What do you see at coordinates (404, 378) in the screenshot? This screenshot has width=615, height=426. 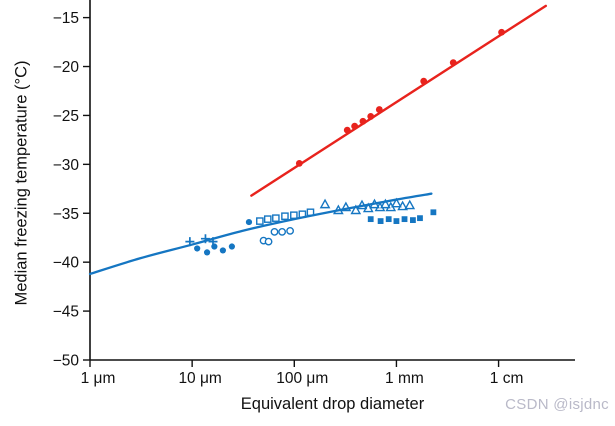 I see `x-tick-label: 1 mm` at bounding box center [404, 378].